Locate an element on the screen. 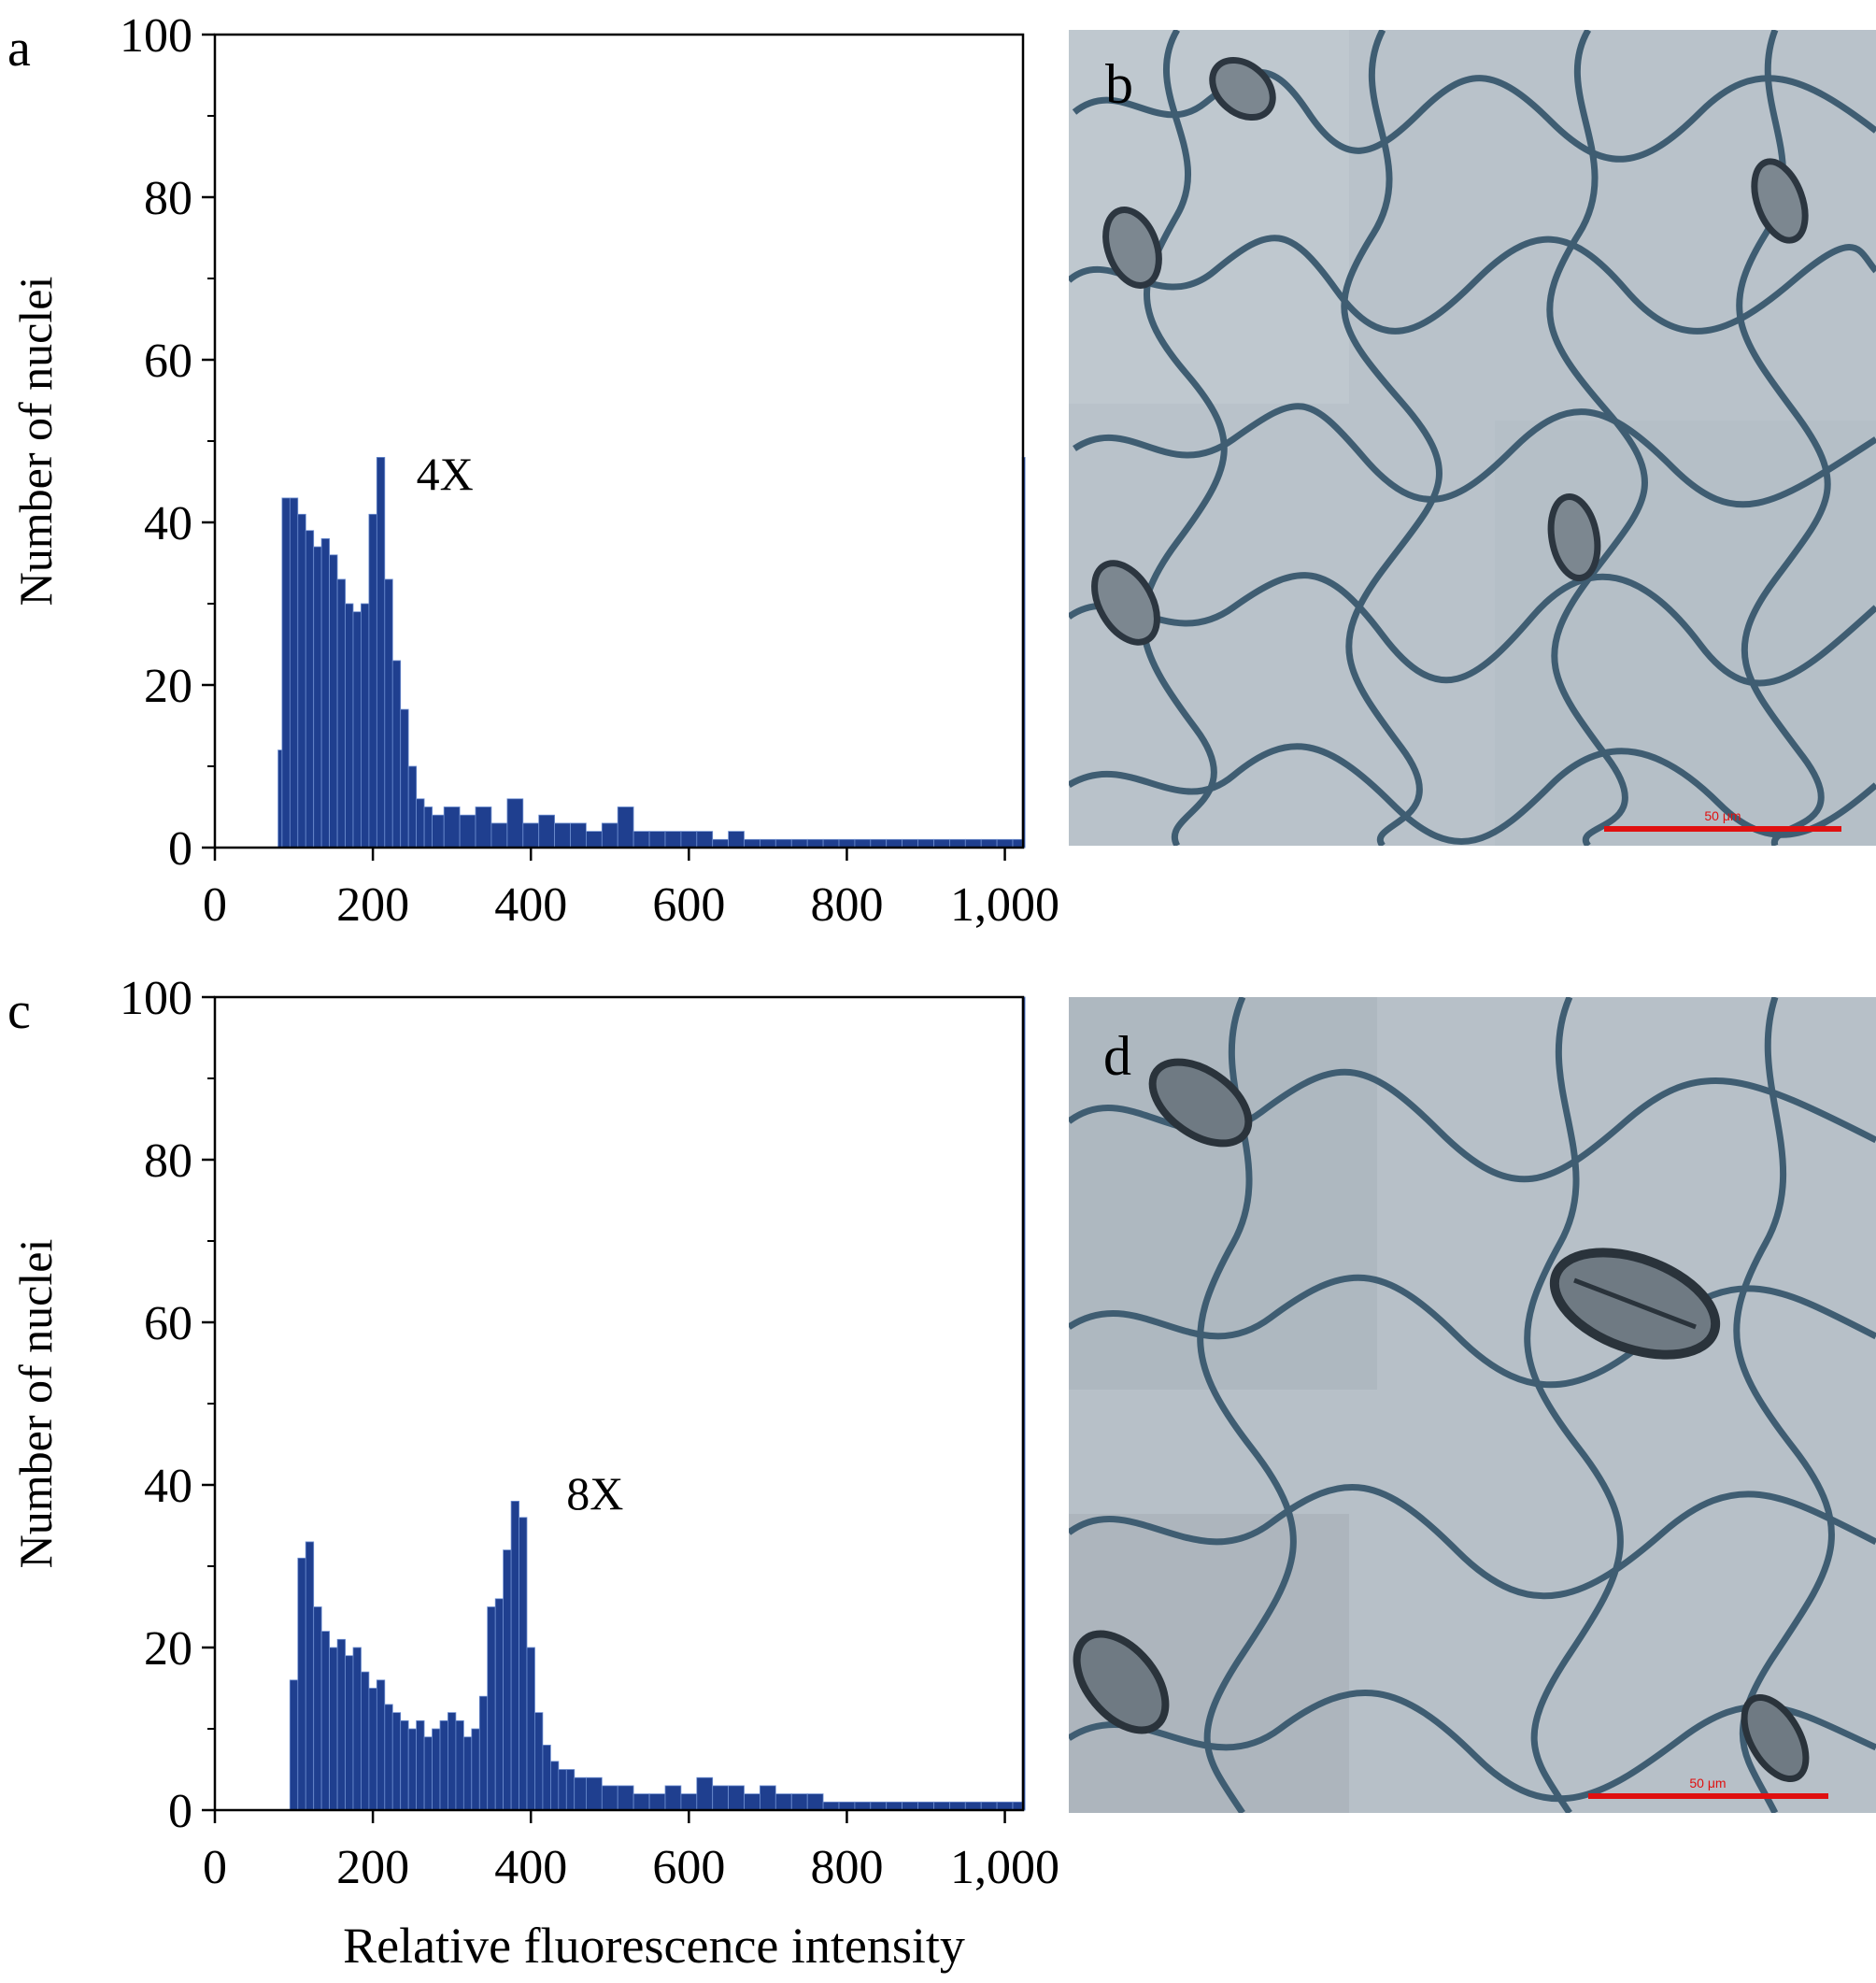  panel-letter-c: c is located at coordinates (19, 1011).